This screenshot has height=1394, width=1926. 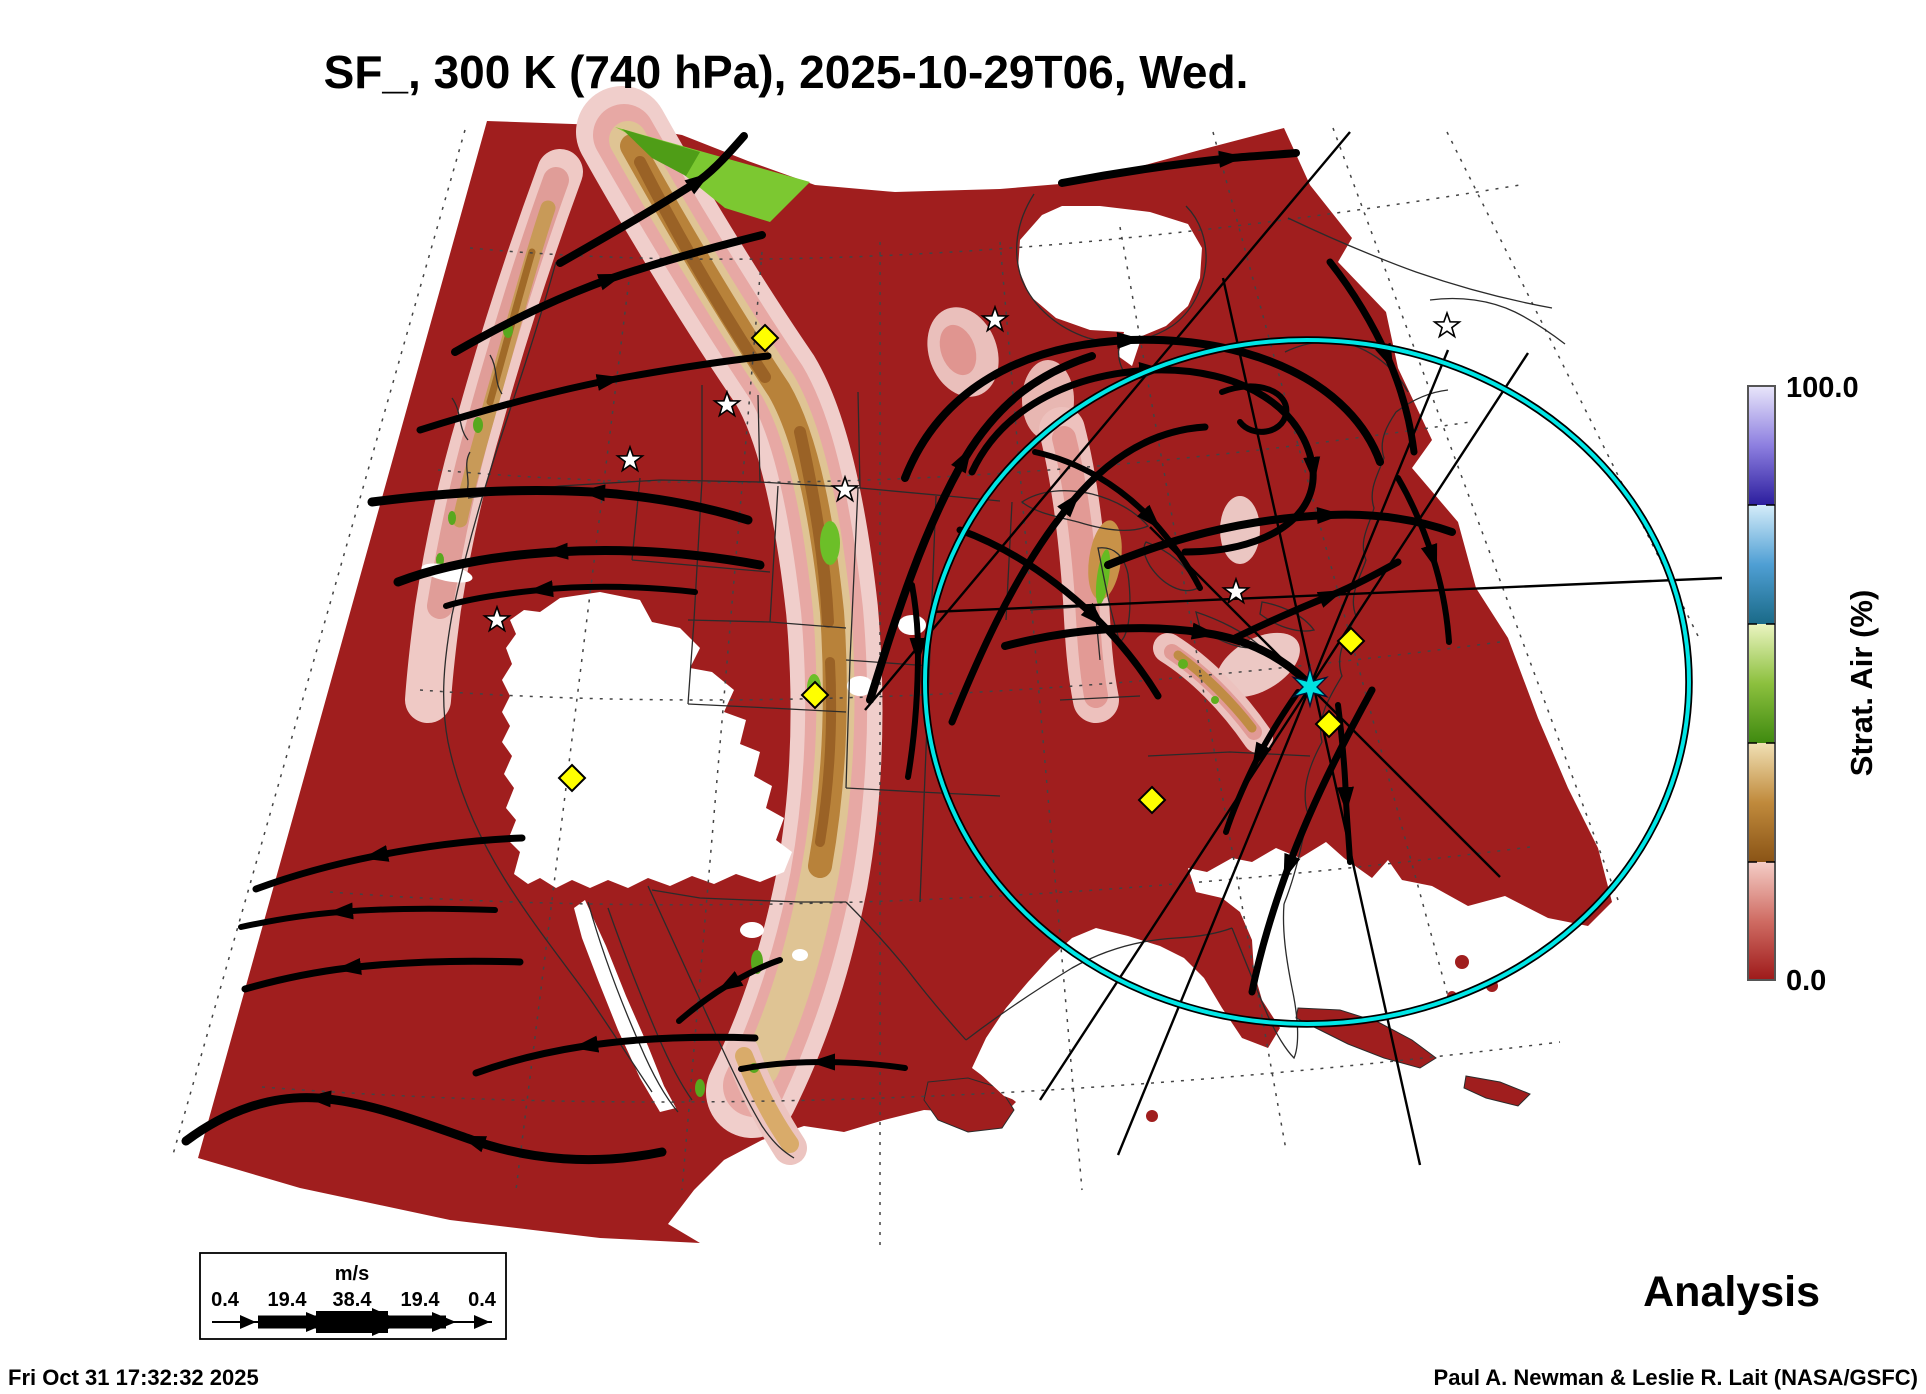 I want to click on colorbar-ticks, so click(x=1761, y=683).